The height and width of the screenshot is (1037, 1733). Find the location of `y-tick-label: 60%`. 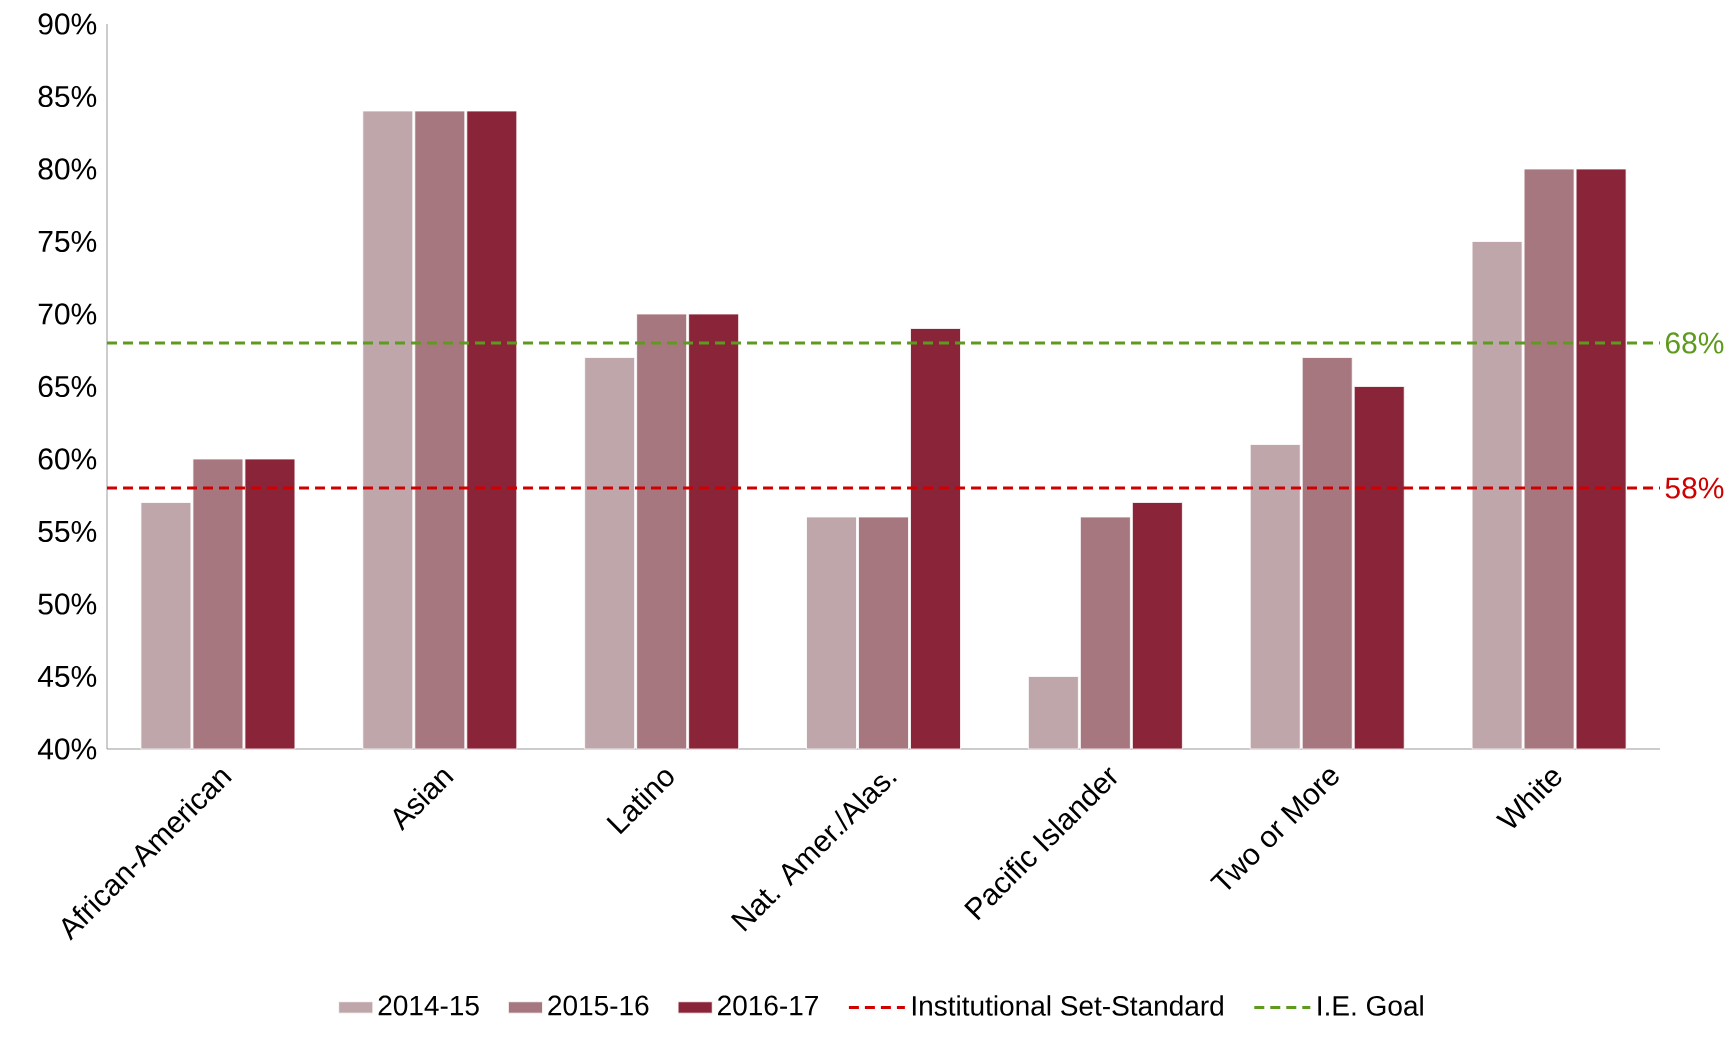

y-tick-label: 60% is located at coordinates (67, 459).